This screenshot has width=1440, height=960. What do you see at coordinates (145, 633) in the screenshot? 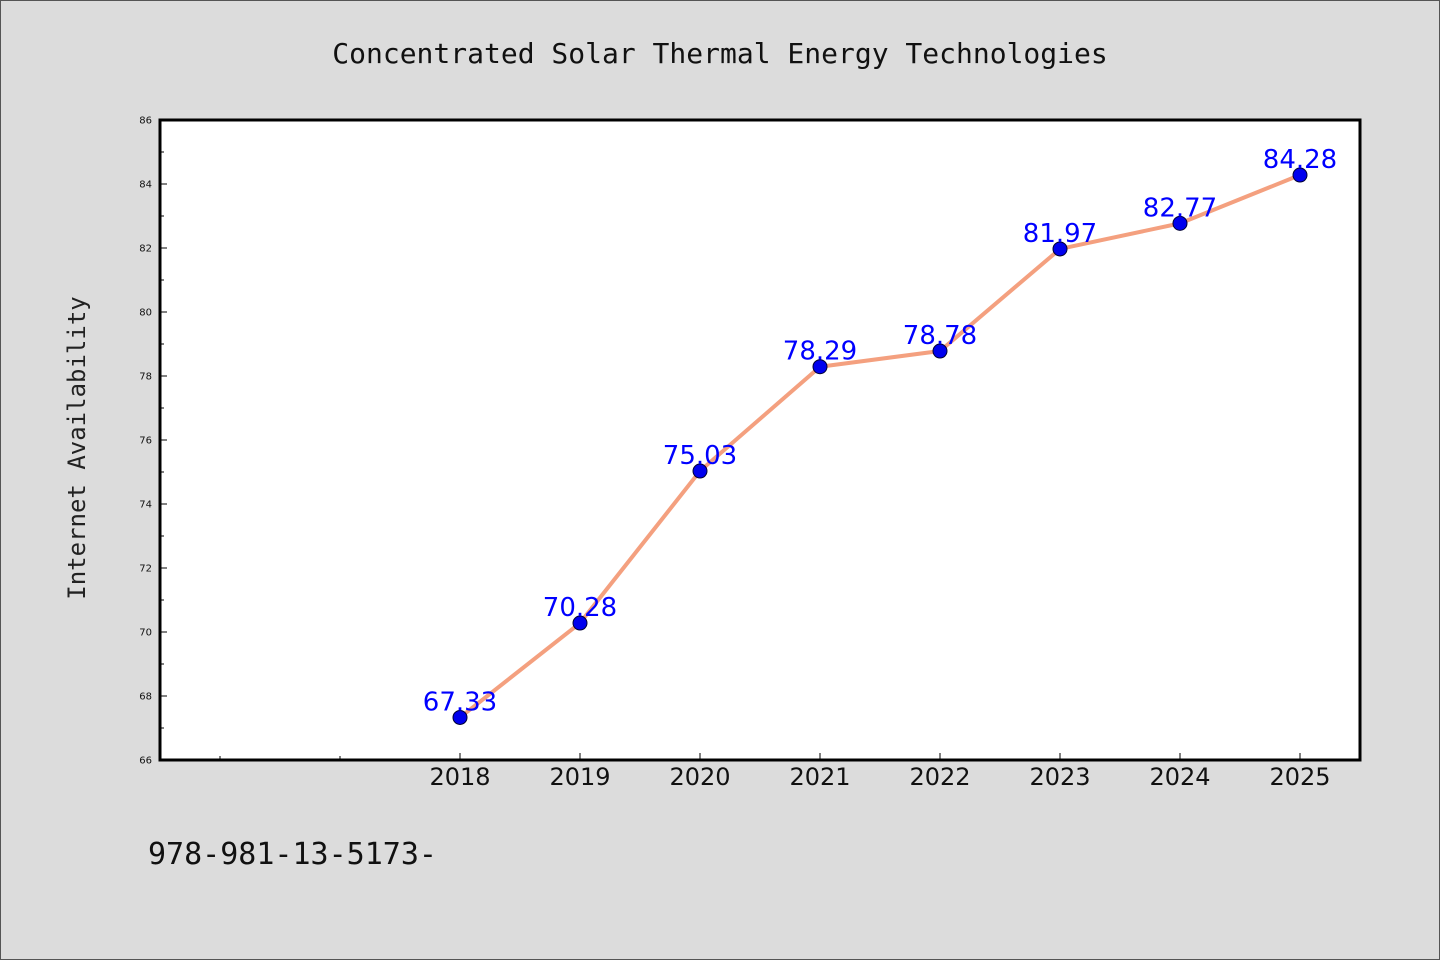
I see `y-tick-label: 70` at bounding box center [145, 633].